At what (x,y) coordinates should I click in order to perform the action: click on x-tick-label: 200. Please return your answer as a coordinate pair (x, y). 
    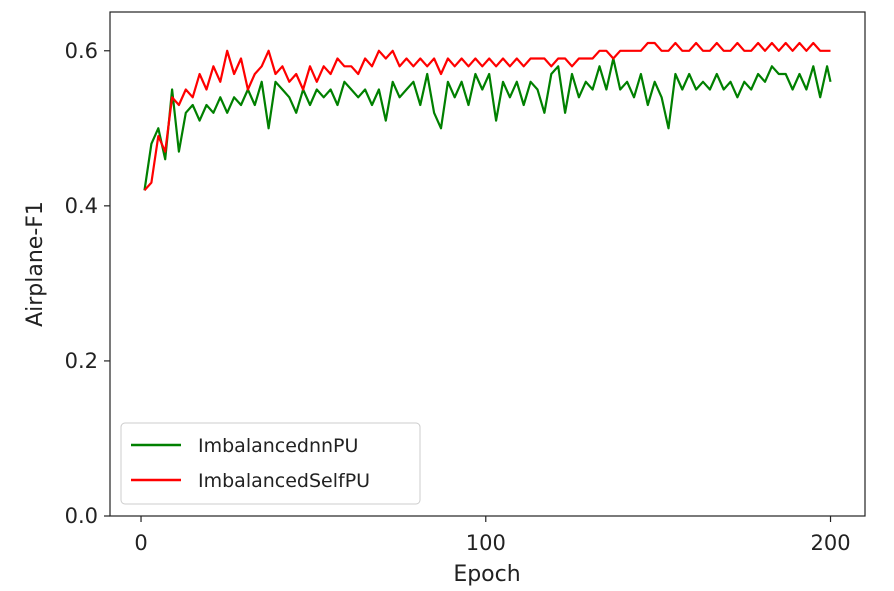
    Looking at the image, I should click on (830, 543).